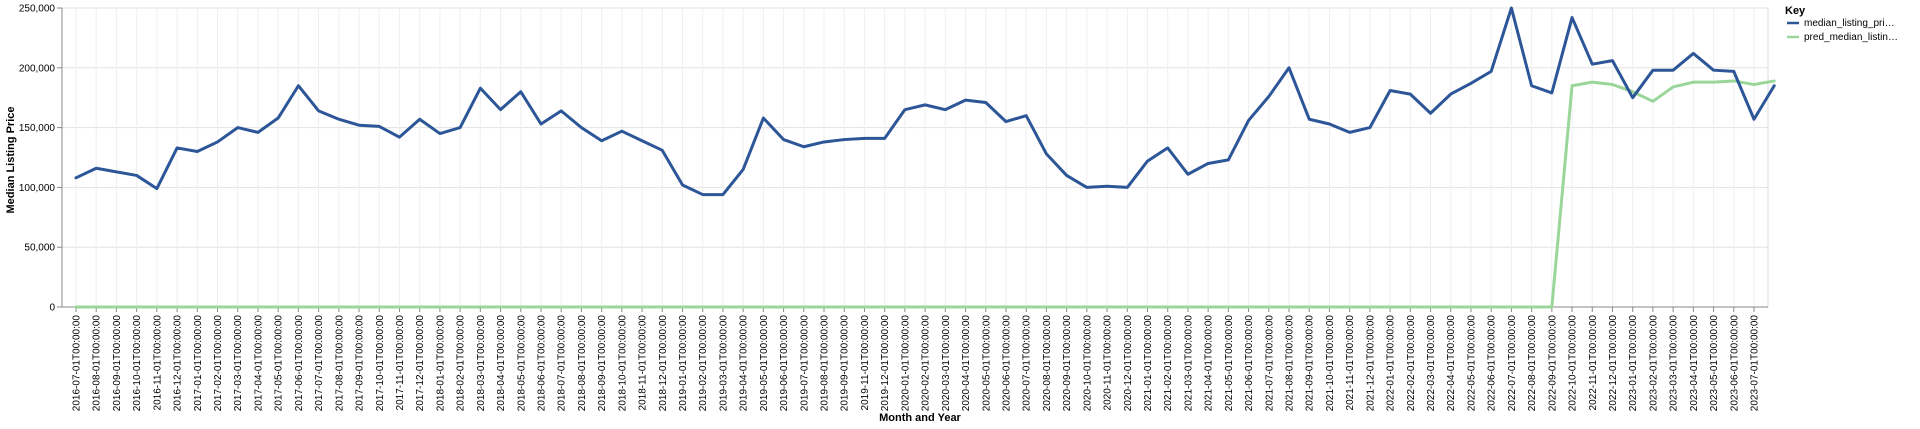  What do you see at coordinates (1451, 363) in the screenshot?
I see `x-tick-label: 2022-04-01T00:00:00` at bounding box center [1451, 363].